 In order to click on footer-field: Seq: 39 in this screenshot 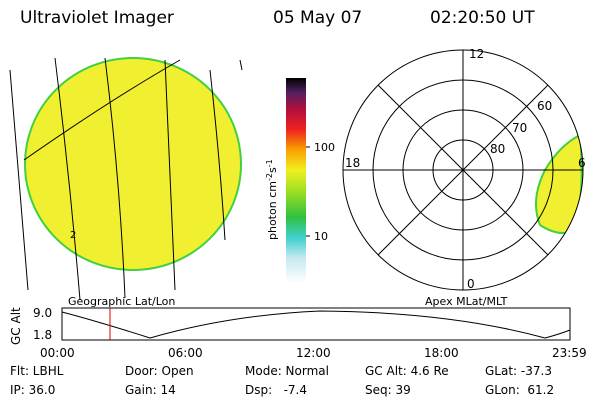, I will do `click(388, 390)`.